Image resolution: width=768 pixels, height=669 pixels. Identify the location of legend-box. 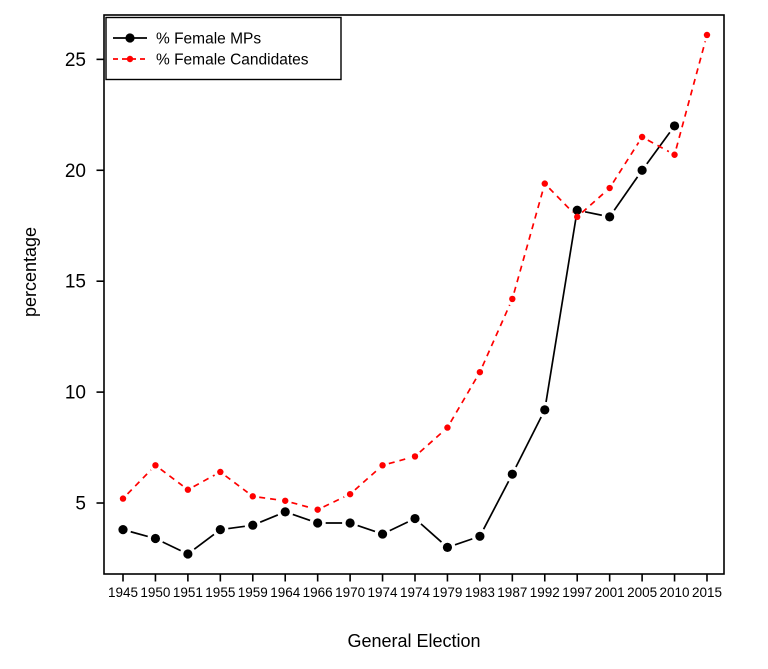
(223, 48).